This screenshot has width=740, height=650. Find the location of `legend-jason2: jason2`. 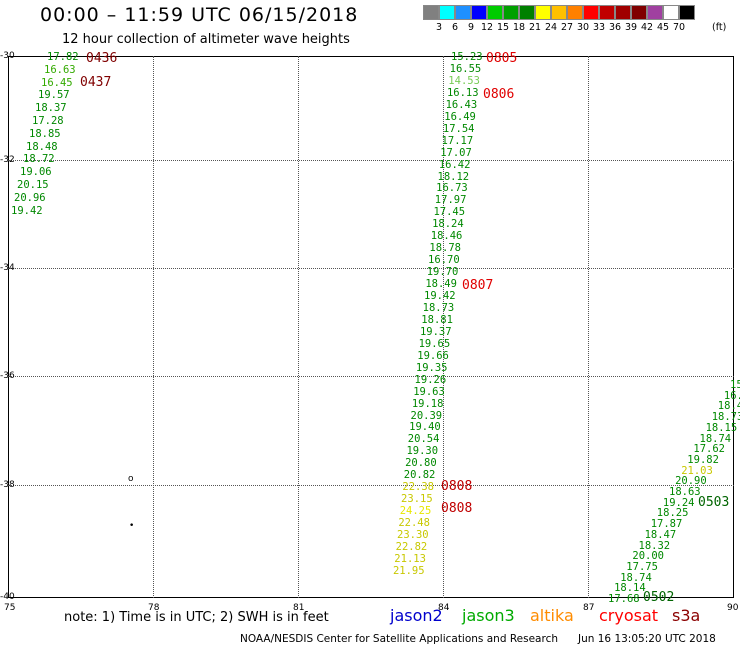

legend-jason2: jason2 is located at coordinates (416, 615).